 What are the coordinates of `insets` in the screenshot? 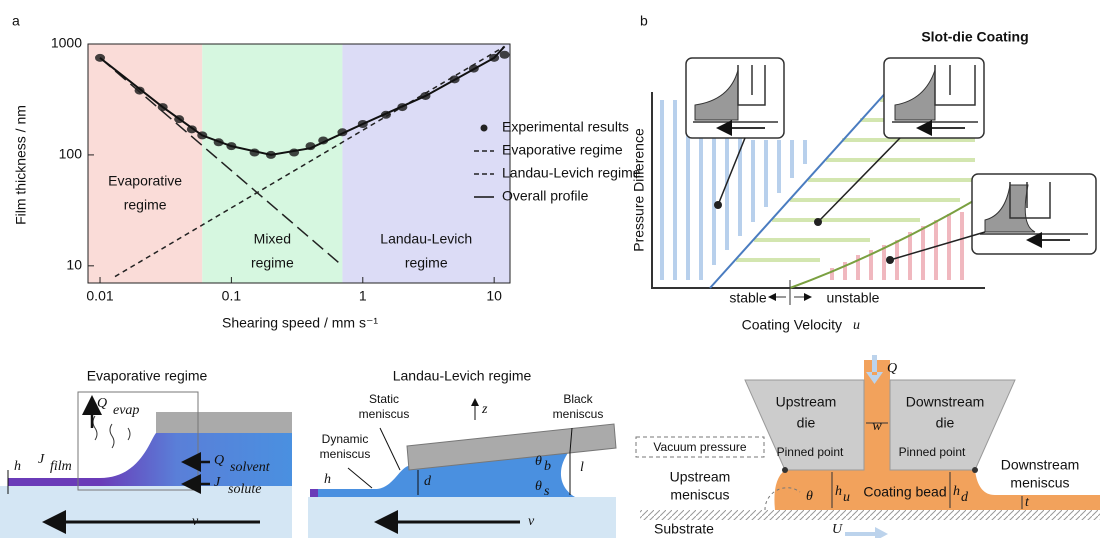 It's located at (891, 156).